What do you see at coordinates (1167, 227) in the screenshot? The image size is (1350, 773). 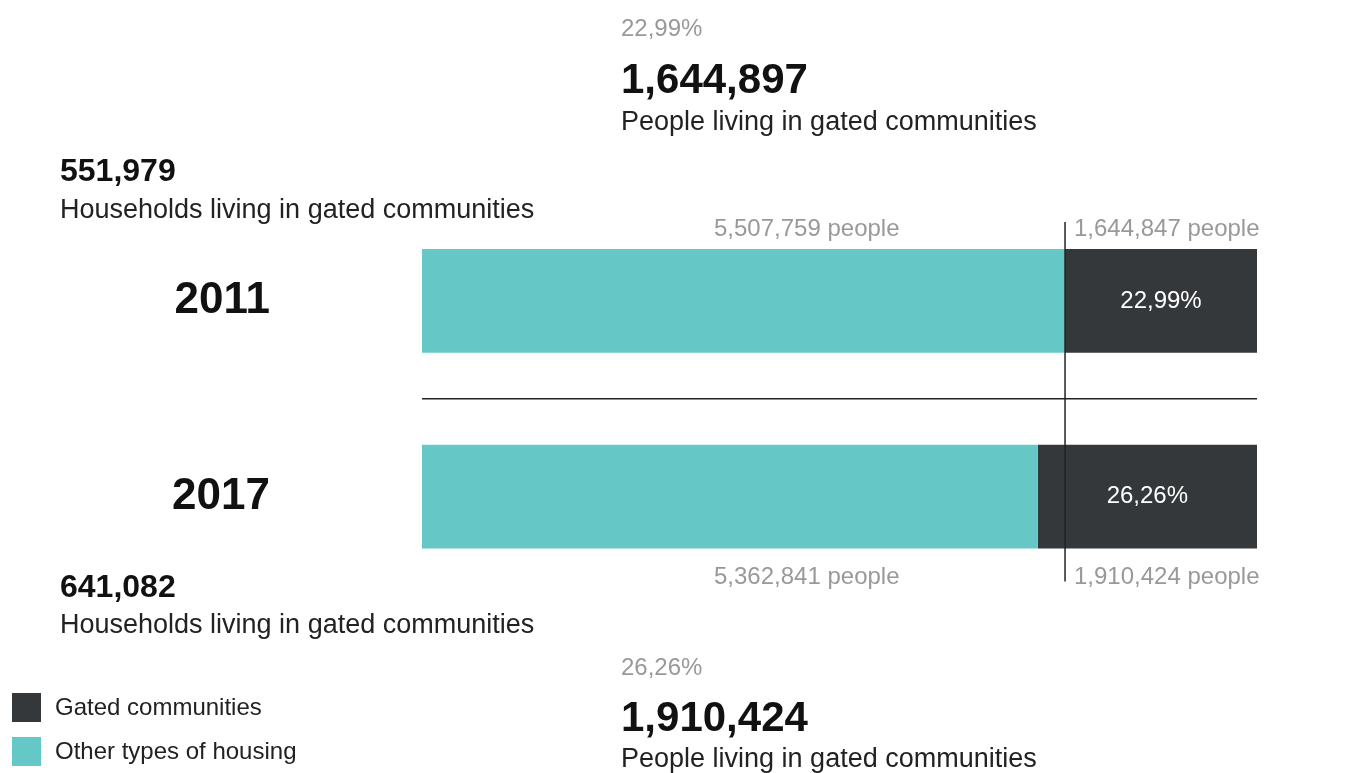 I see `annotation: 1,644,847 people` at bounding box center [1167, 227].